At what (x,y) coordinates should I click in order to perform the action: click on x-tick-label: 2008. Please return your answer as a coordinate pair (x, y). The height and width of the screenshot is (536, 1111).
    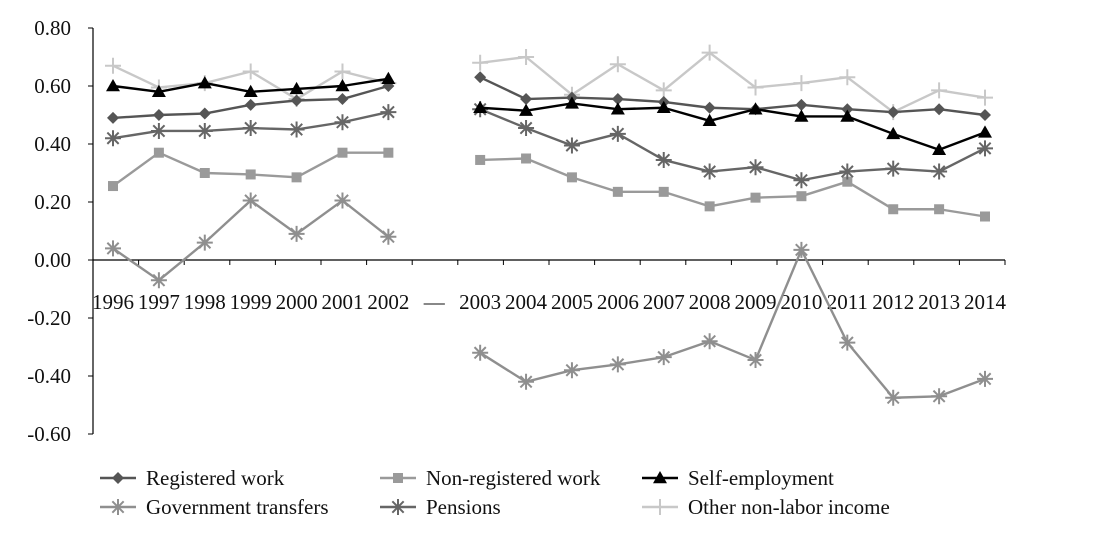
    Looking at the image, I should click on (710, 302).